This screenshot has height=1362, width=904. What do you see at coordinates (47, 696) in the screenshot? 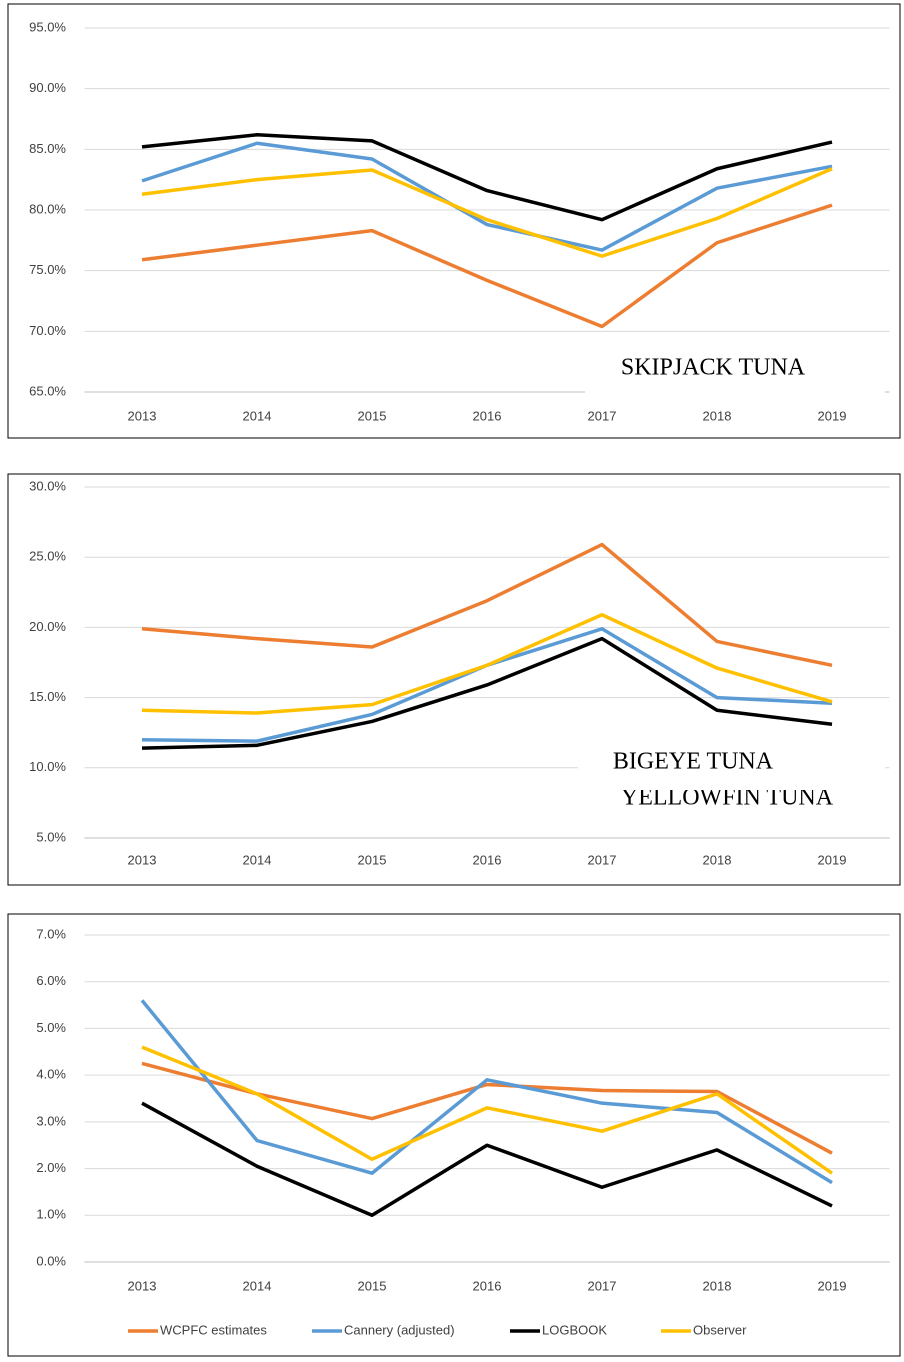
I see `y-tick-label: 15.0%` at bounding box center [47, 696].